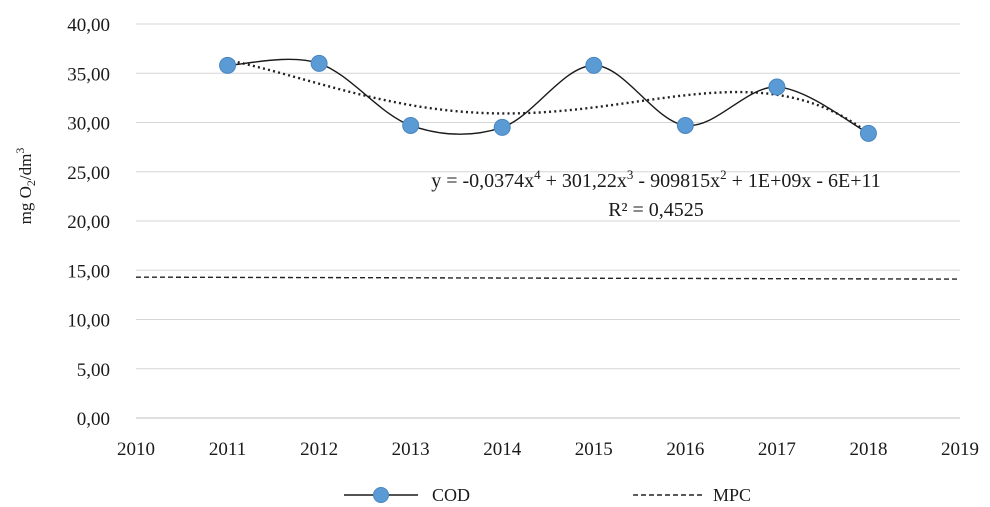  I want to click on cod-point-2016, so click(685, 125).